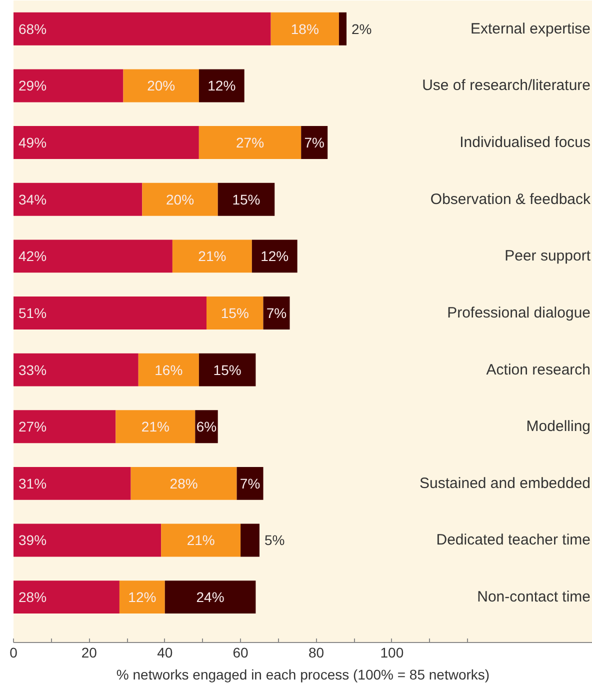 This screenshot has height=695, width=592. I want to click on y-tick-label: Professional dialogue, so click(519, 313).